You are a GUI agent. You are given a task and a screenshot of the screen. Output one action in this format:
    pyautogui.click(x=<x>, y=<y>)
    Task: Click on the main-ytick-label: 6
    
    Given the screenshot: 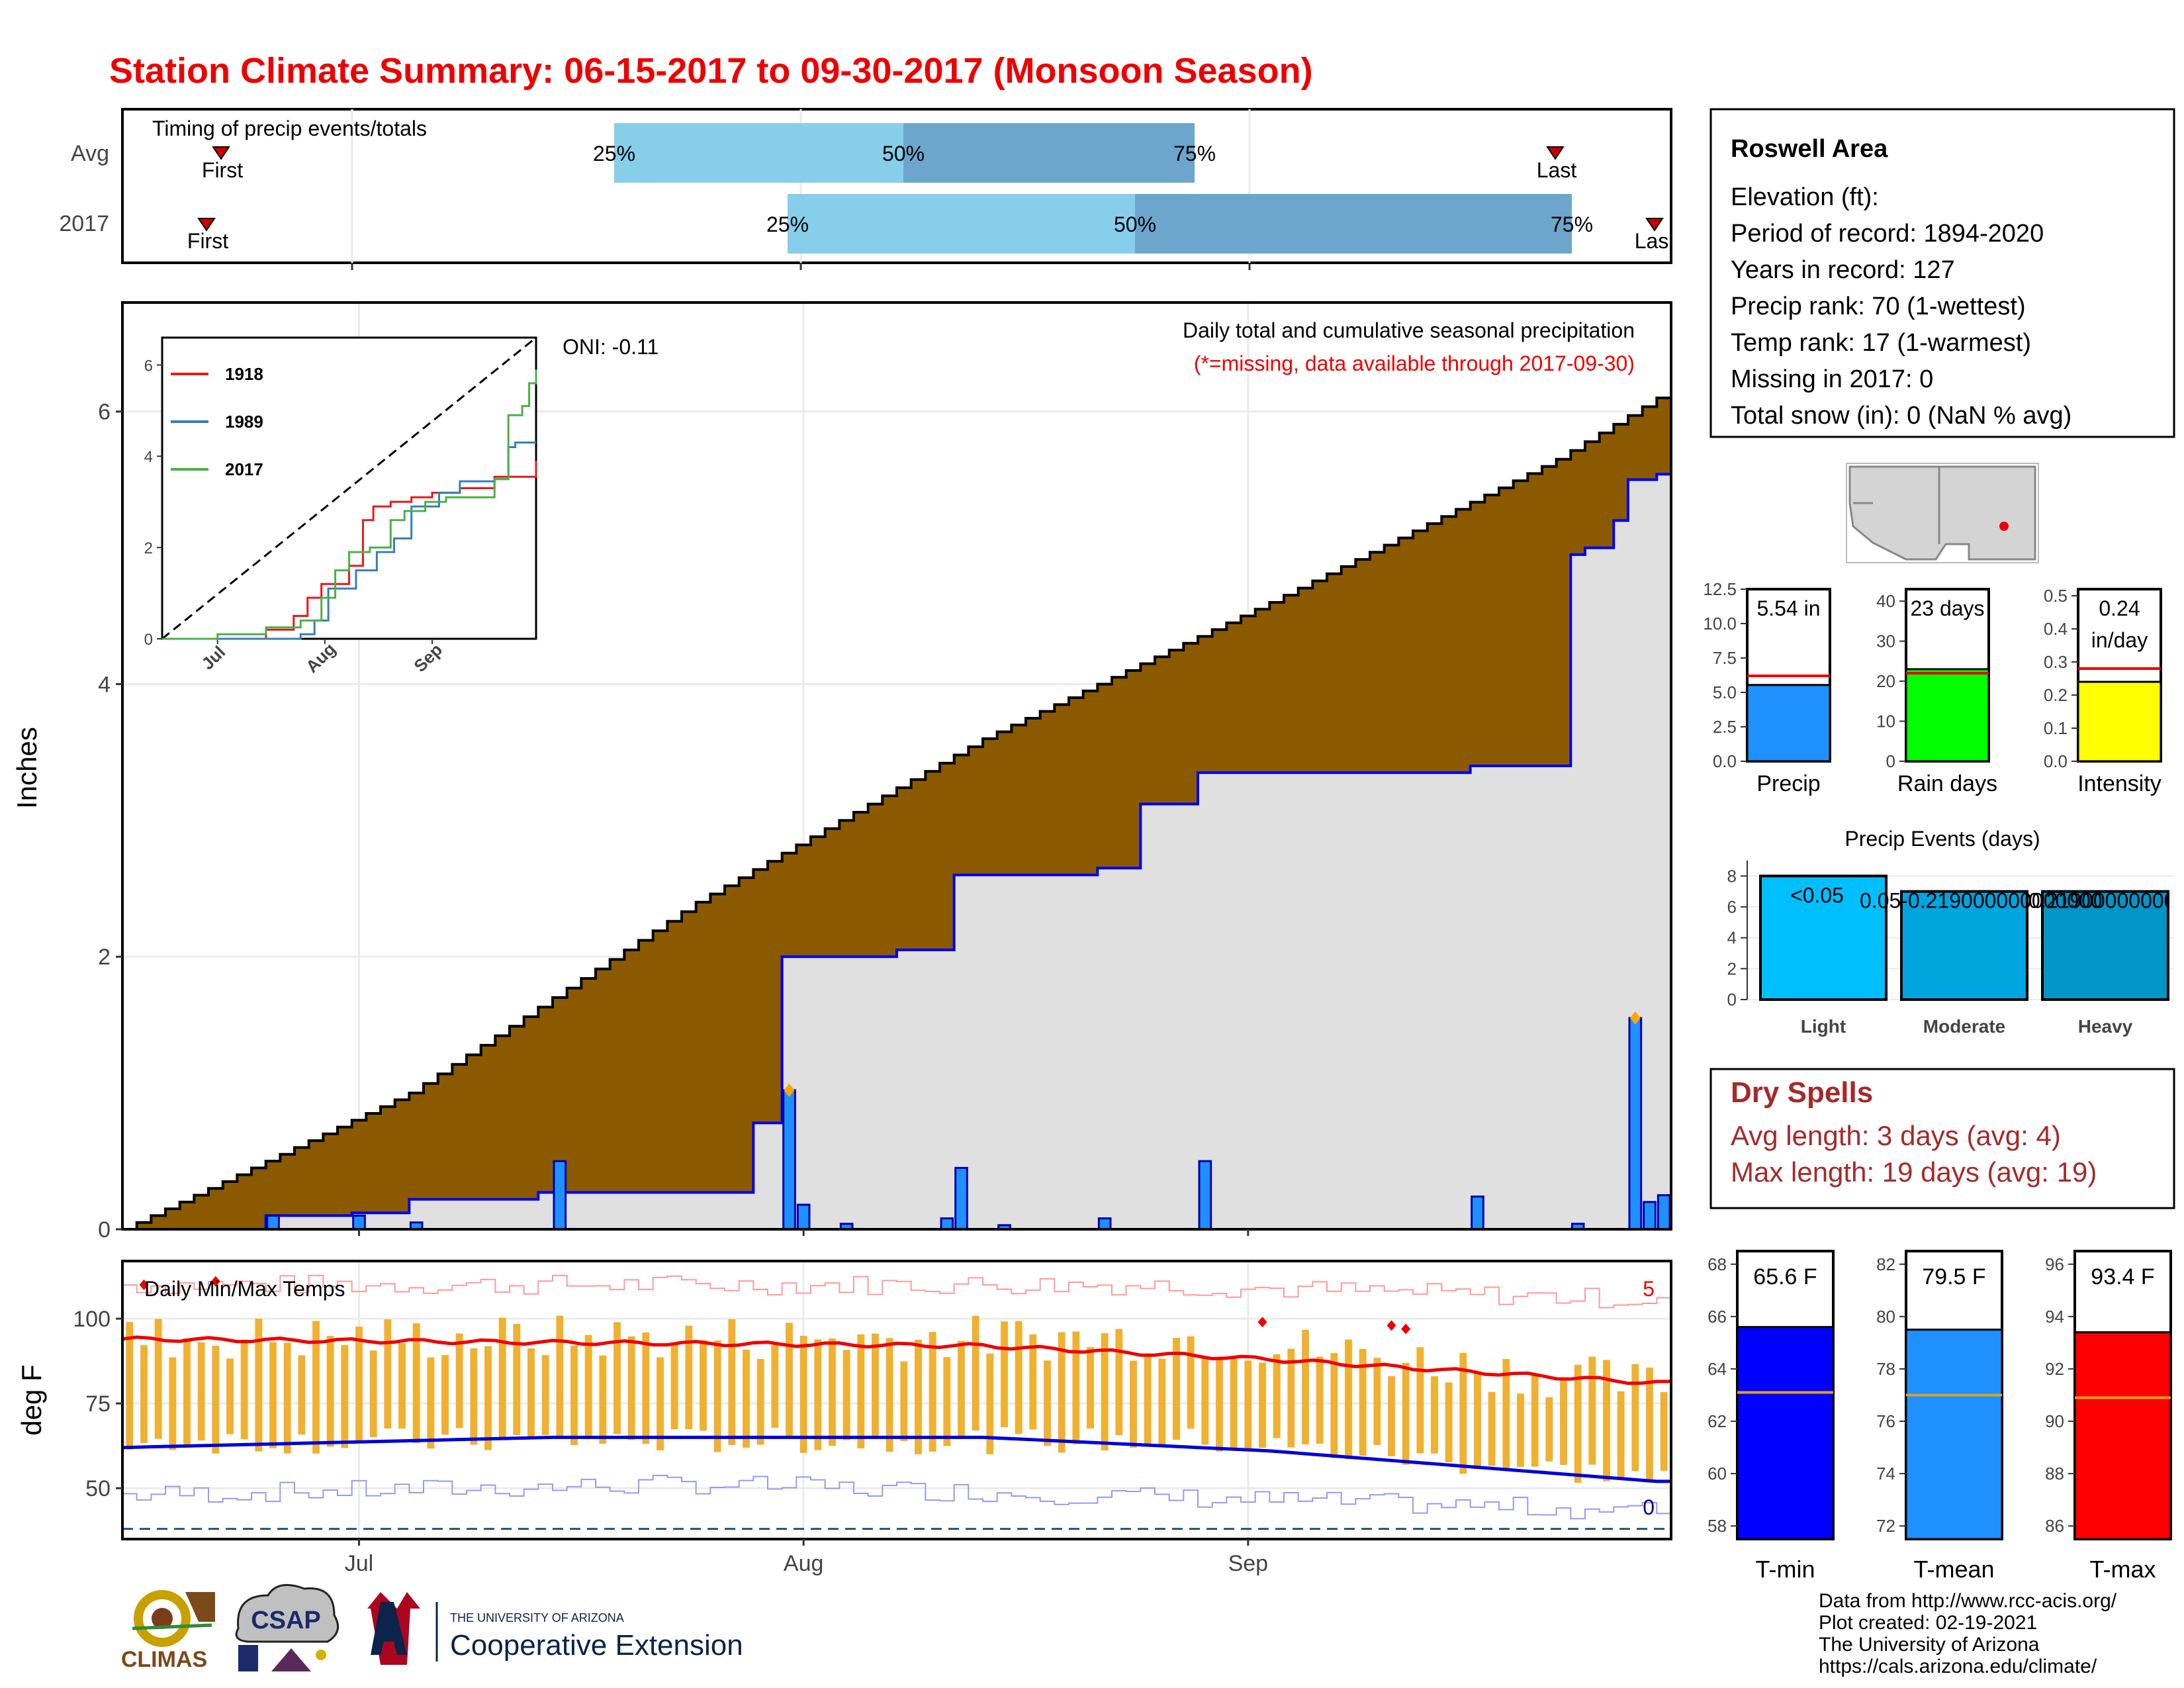 What is the action you would take?
    pyautogui.click(x=105, y=412)
    